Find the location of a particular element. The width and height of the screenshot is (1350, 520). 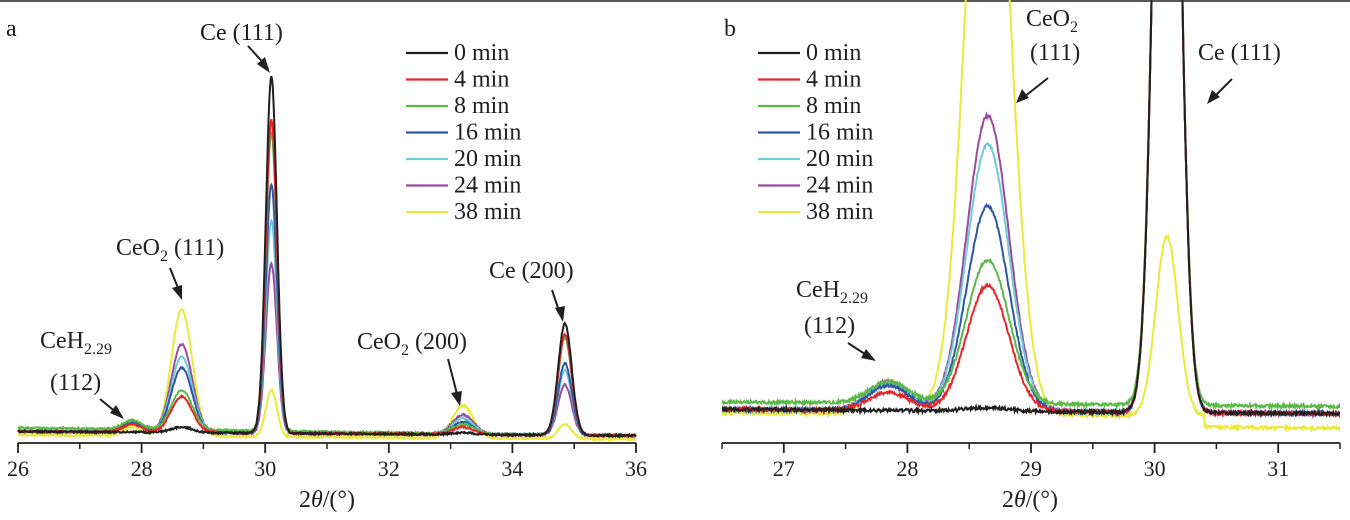

panel-a-annotation-ceh-112: CeH2.29 (112) is located at coordinates (82, 373).